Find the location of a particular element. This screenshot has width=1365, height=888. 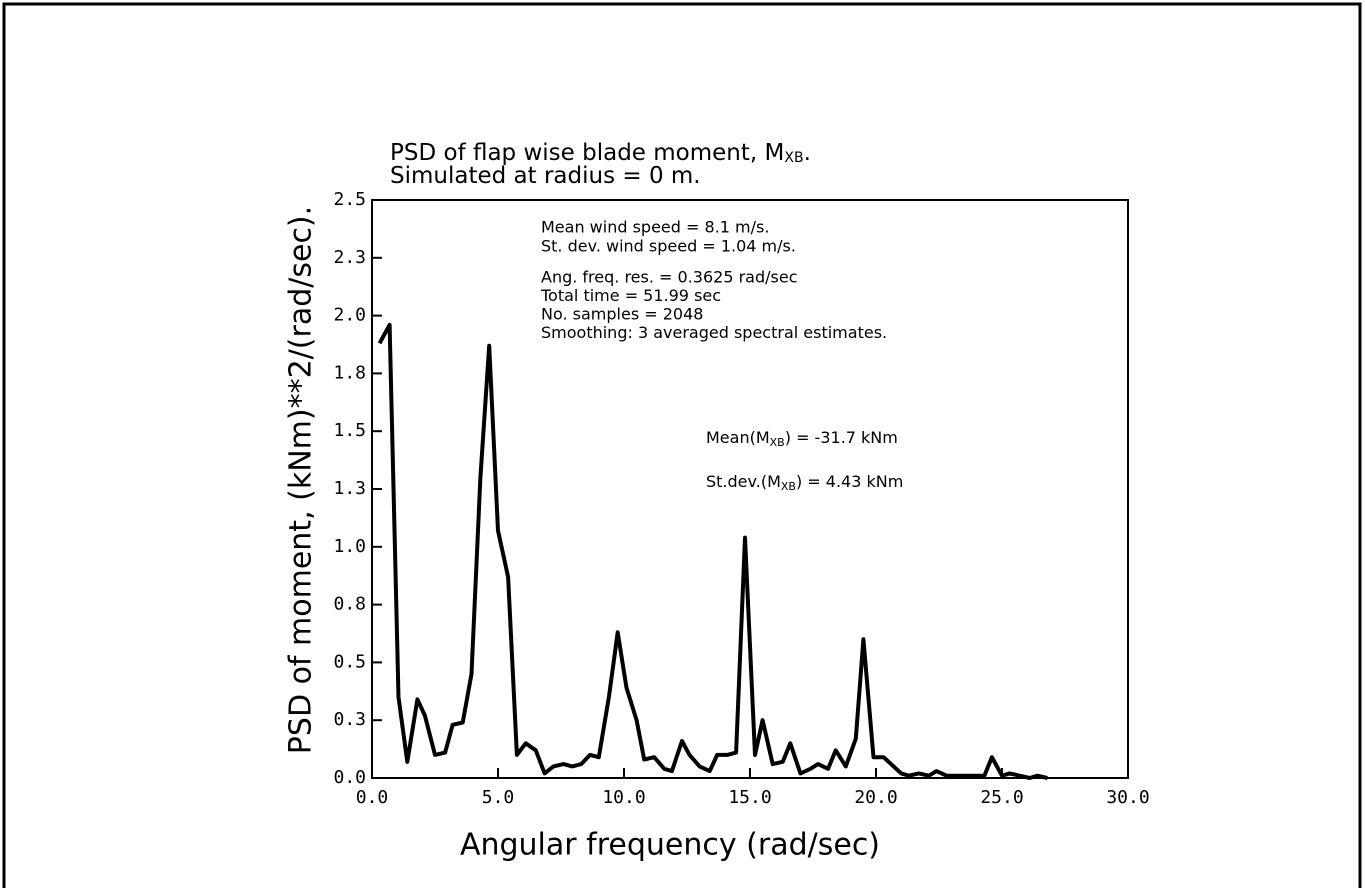

y-tick-label: 2.3 is located at coordinates (349, 257).